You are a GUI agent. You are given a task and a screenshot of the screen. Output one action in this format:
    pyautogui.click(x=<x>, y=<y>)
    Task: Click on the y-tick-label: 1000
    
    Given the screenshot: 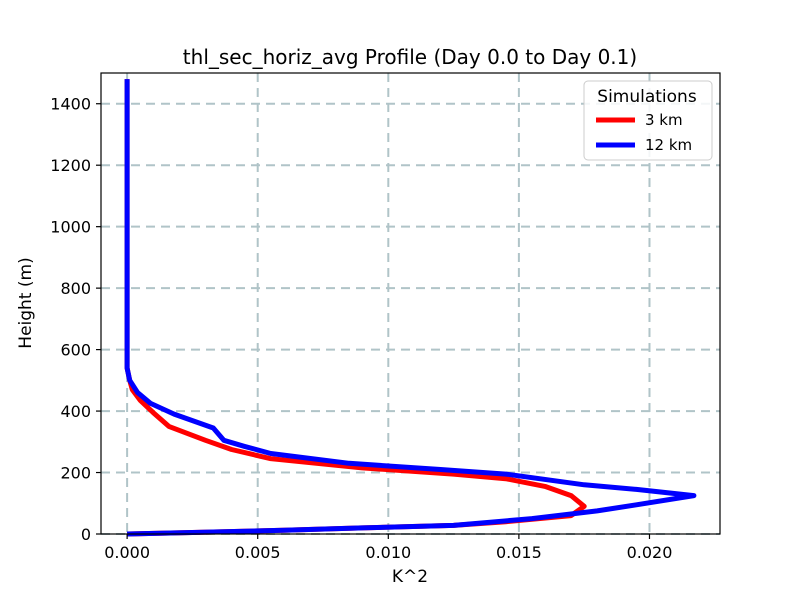 What is the action you would take?
    pyautogui.click(x=70, y=227)
    